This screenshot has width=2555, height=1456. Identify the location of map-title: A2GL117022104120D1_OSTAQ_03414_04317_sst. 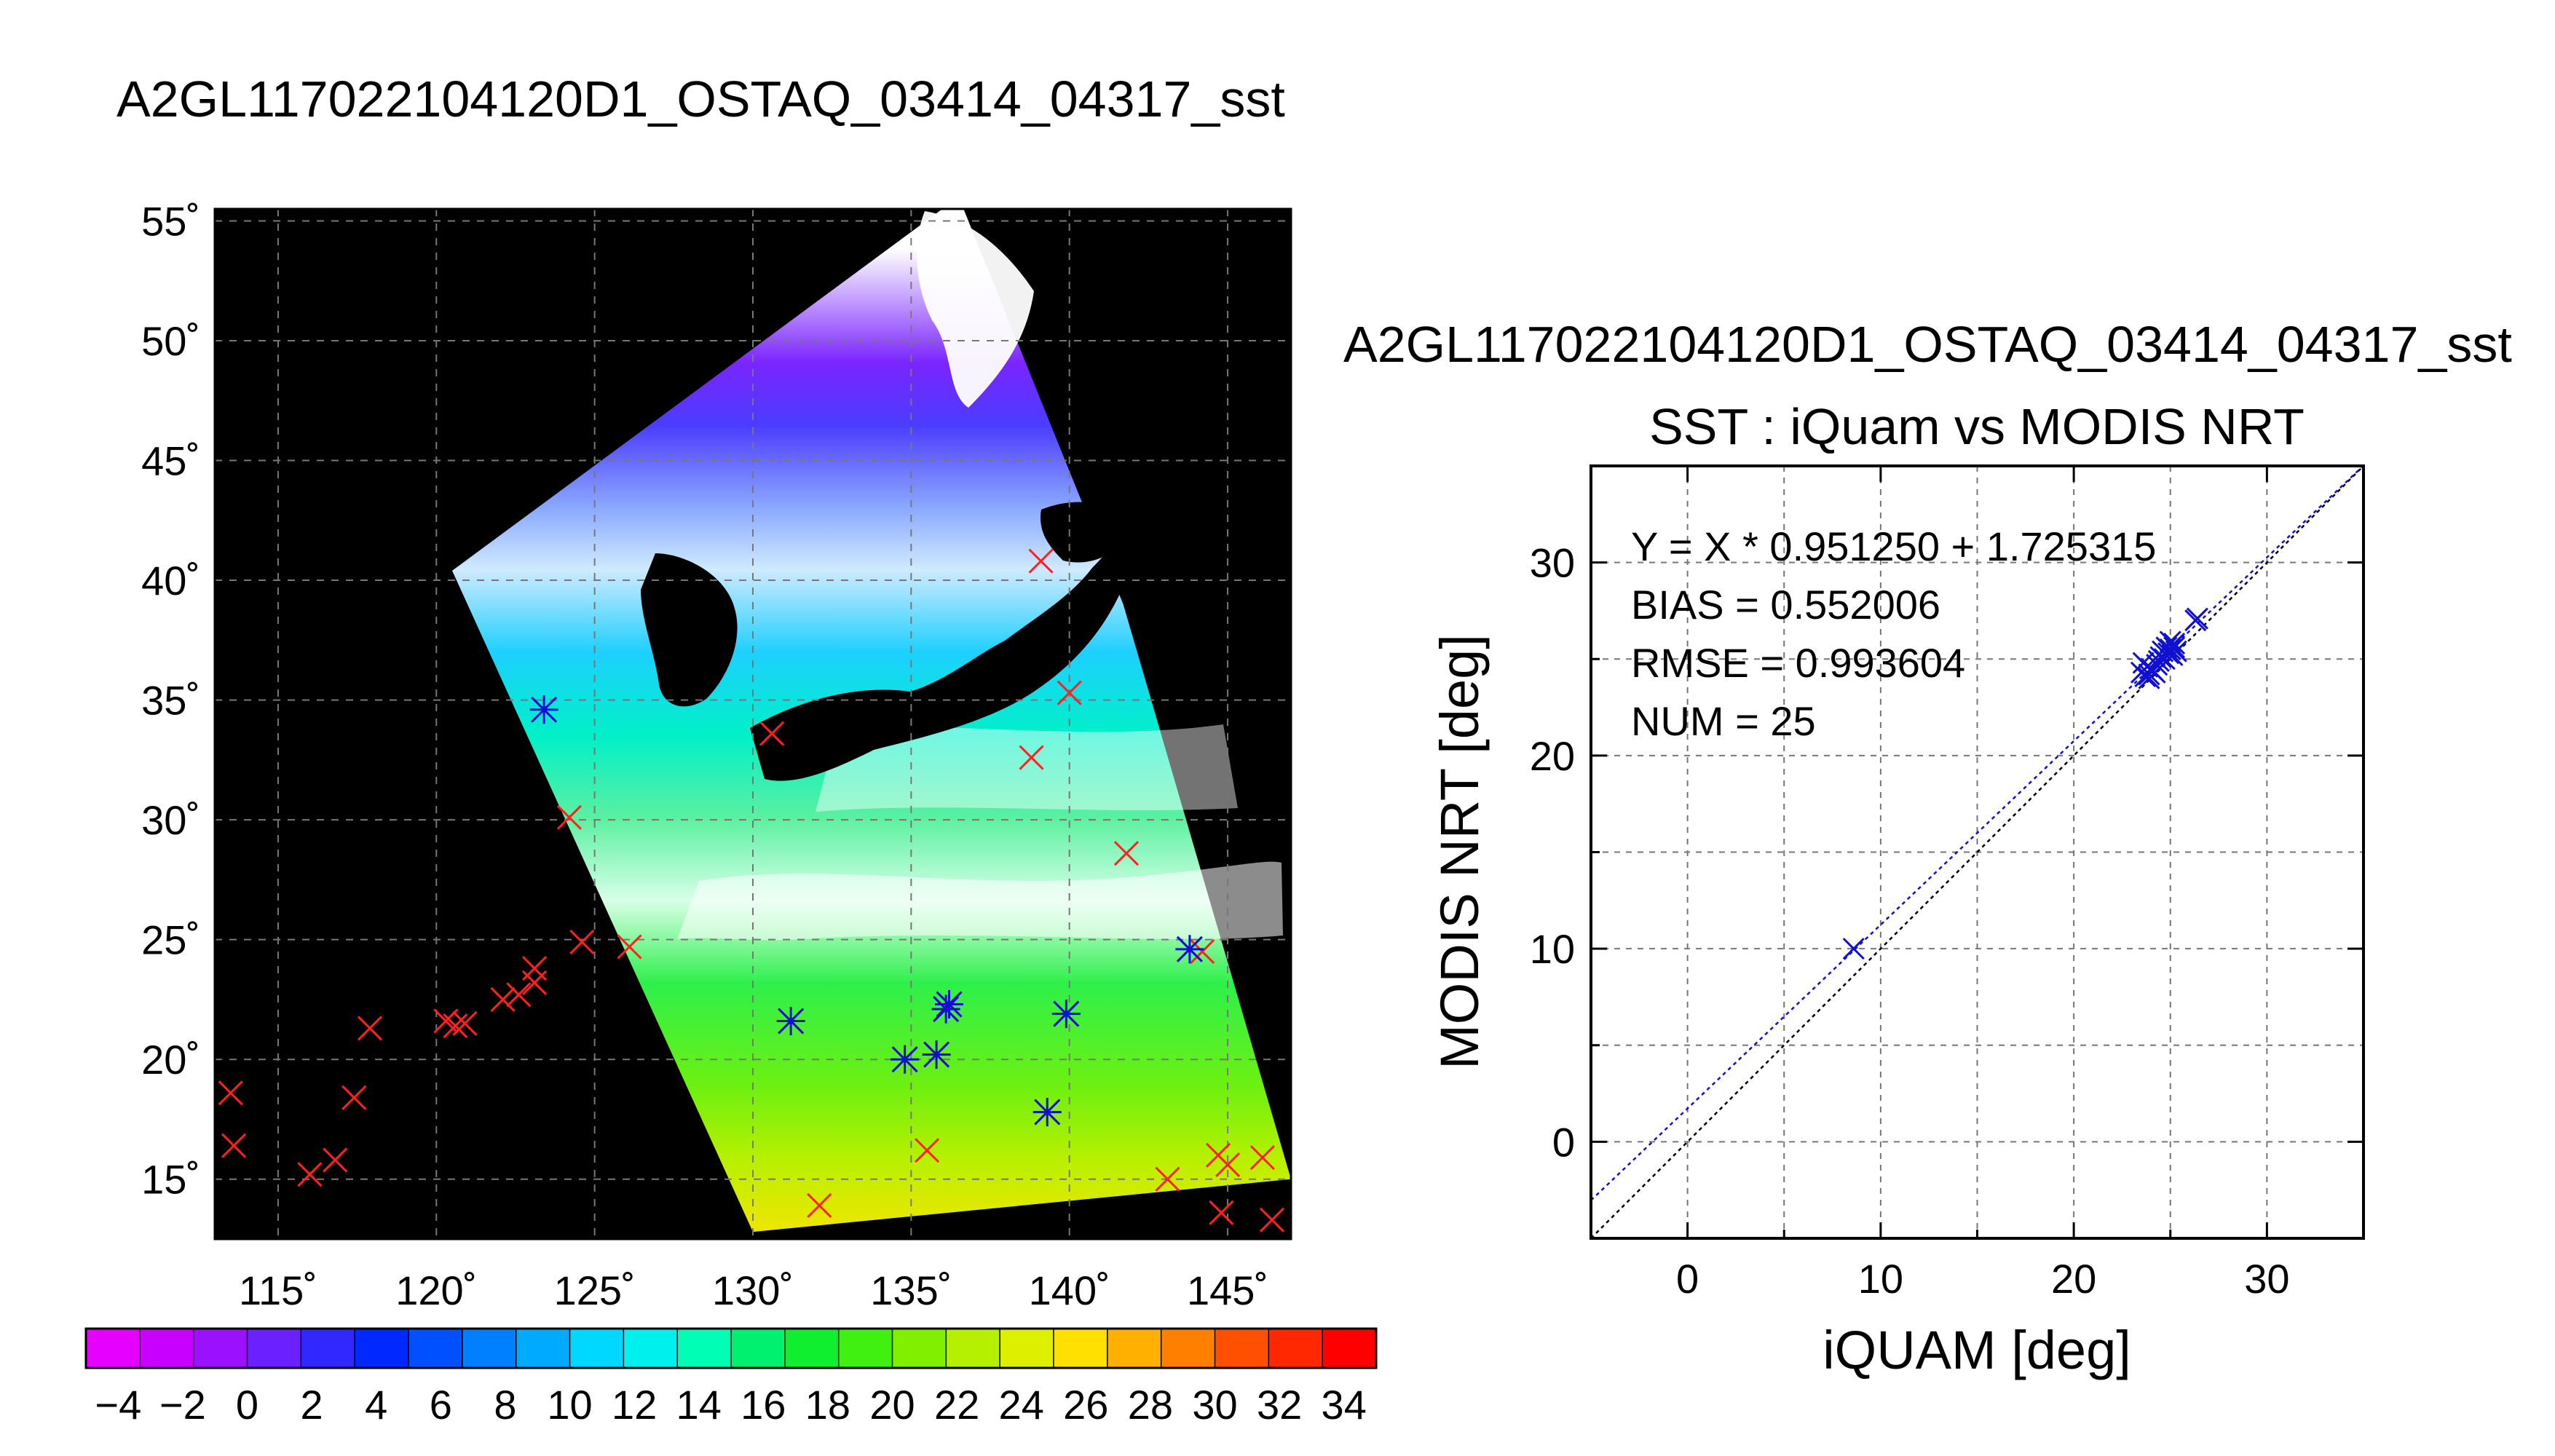
(701, 99).